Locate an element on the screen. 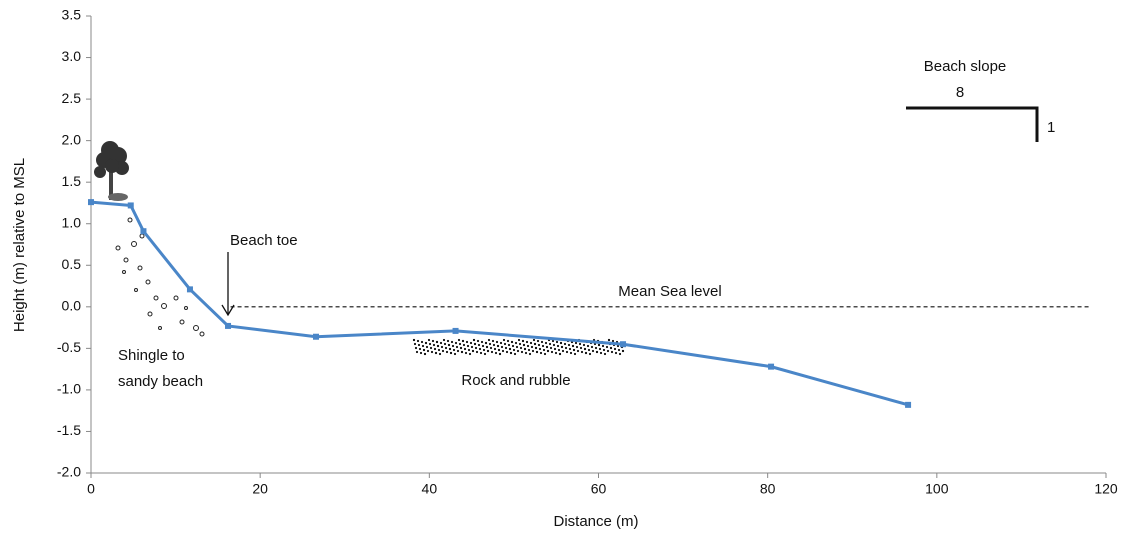  point-marker is located at coordinates (91, 202).